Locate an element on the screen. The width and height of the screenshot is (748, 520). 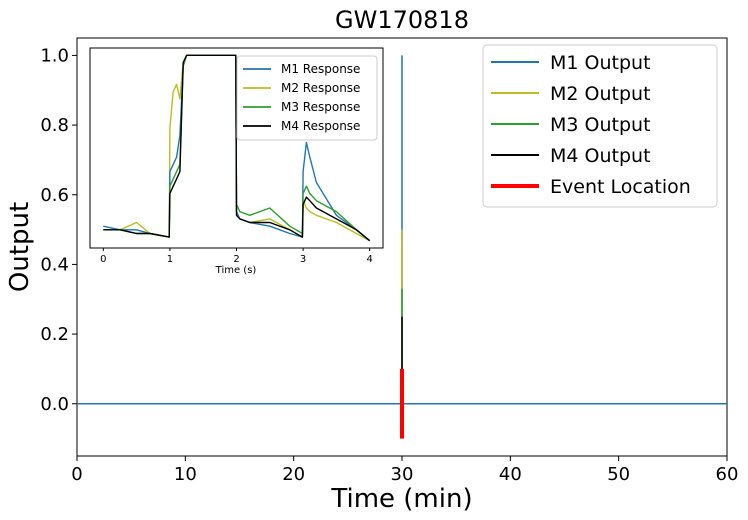
main-x-tick-label: 40 is located at coordinates (510, 474).